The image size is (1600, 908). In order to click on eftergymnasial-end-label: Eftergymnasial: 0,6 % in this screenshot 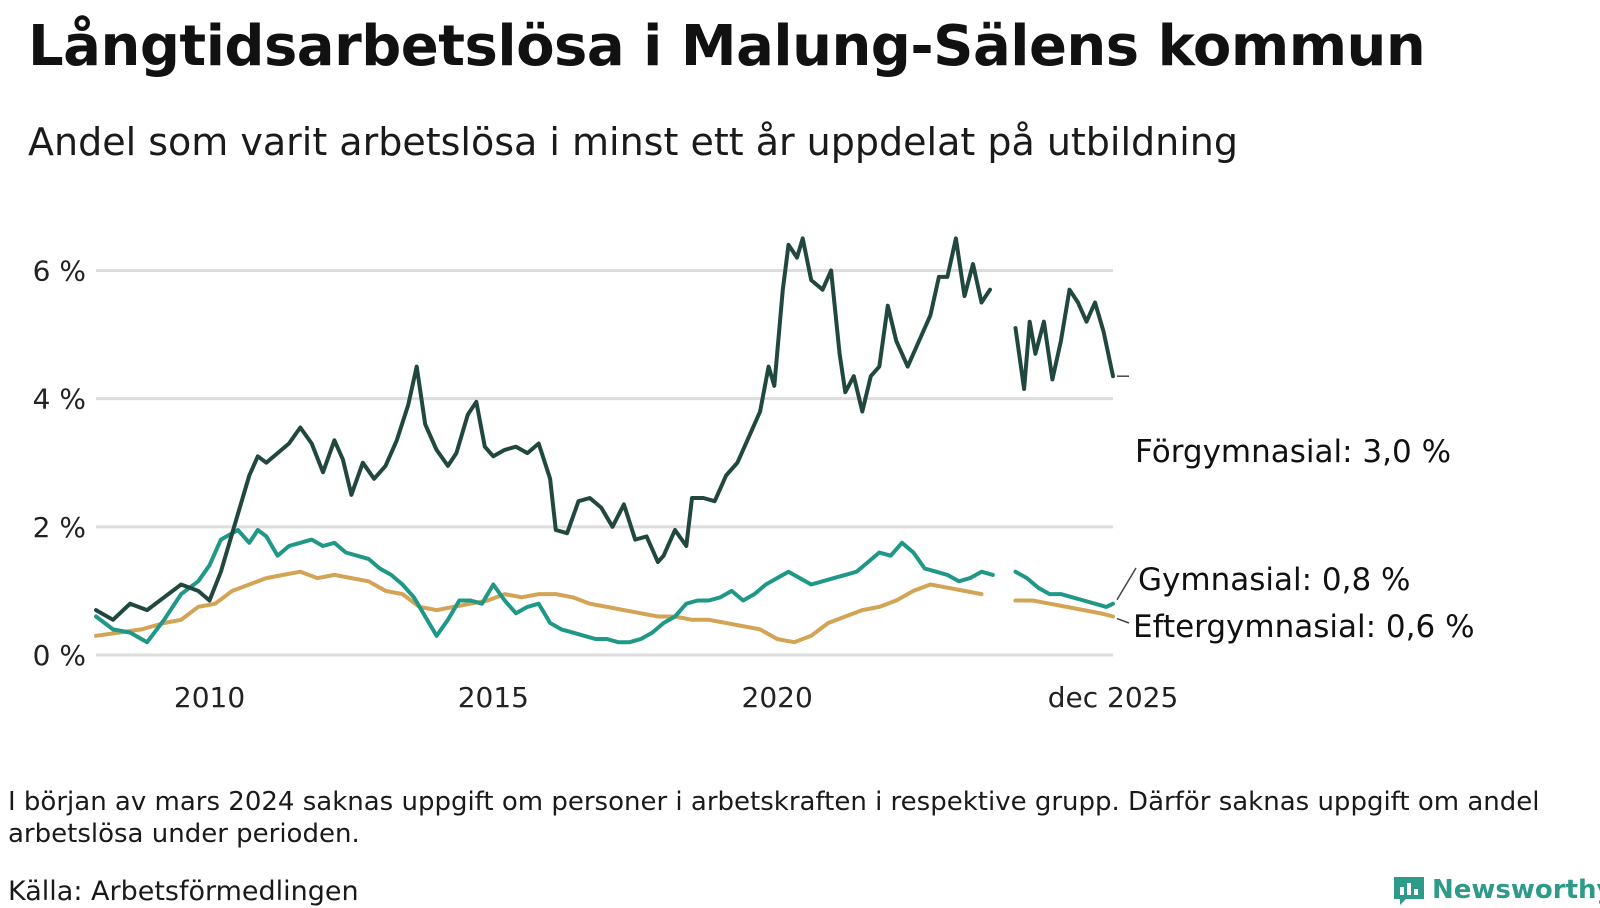, I will do `click(1304, 627)`.